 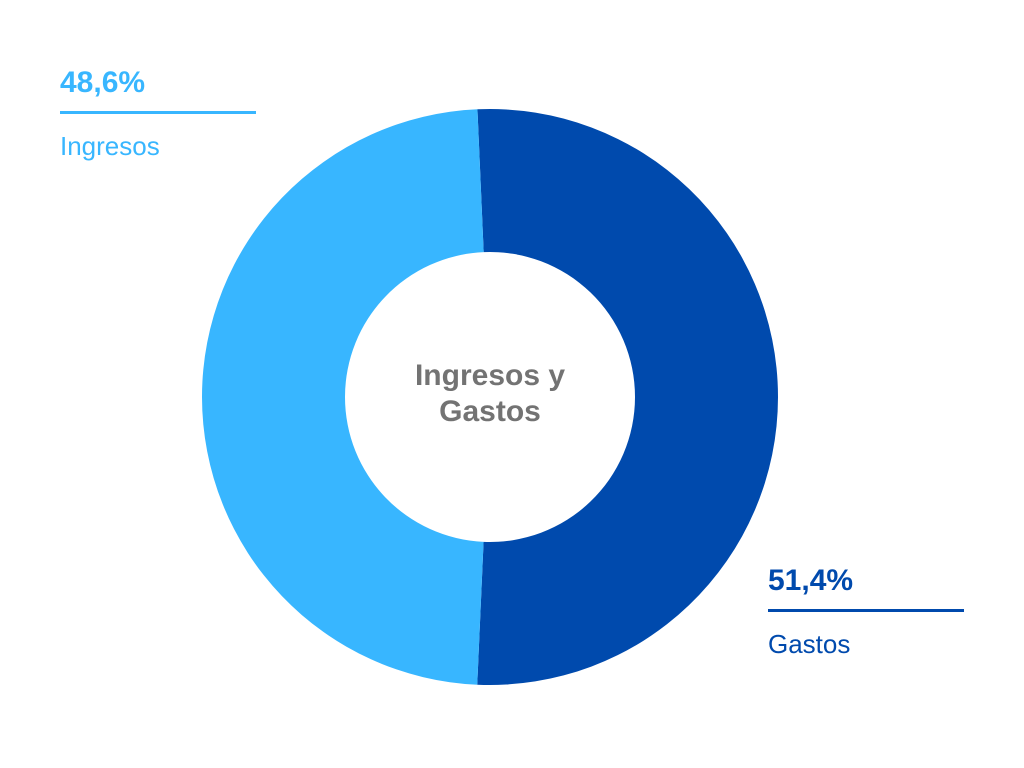 I want to click on gastos-callout: 51,4% Gastos, so click(x=866, y=611).